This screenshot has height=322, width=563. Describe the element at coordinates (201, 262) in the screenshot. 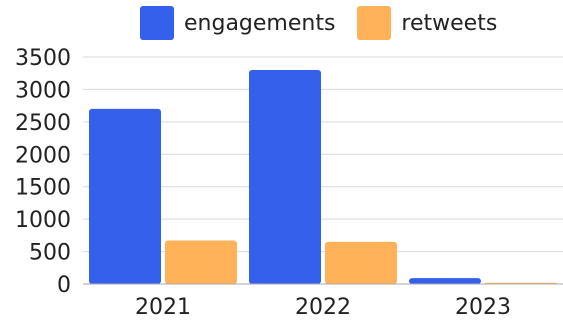

I see `bar-retweets-2021` at that location.